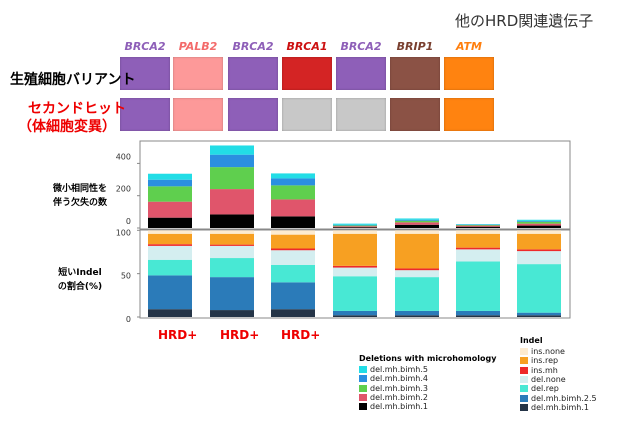  Describe the element at coordinates (80, 273) in the screenshot. I see `ylabel-line: 短いIndel` at that location.